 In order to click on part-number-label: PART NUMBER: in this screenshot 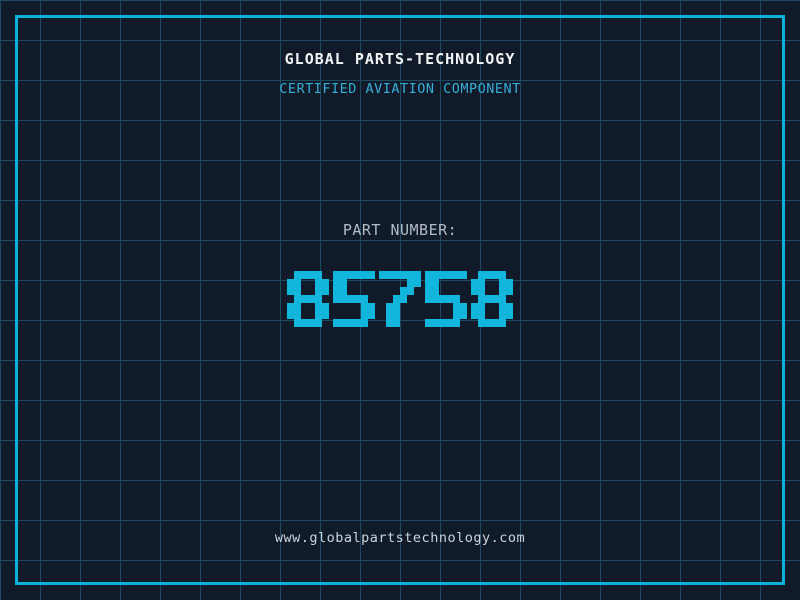, I will do `click(400, 230)`.